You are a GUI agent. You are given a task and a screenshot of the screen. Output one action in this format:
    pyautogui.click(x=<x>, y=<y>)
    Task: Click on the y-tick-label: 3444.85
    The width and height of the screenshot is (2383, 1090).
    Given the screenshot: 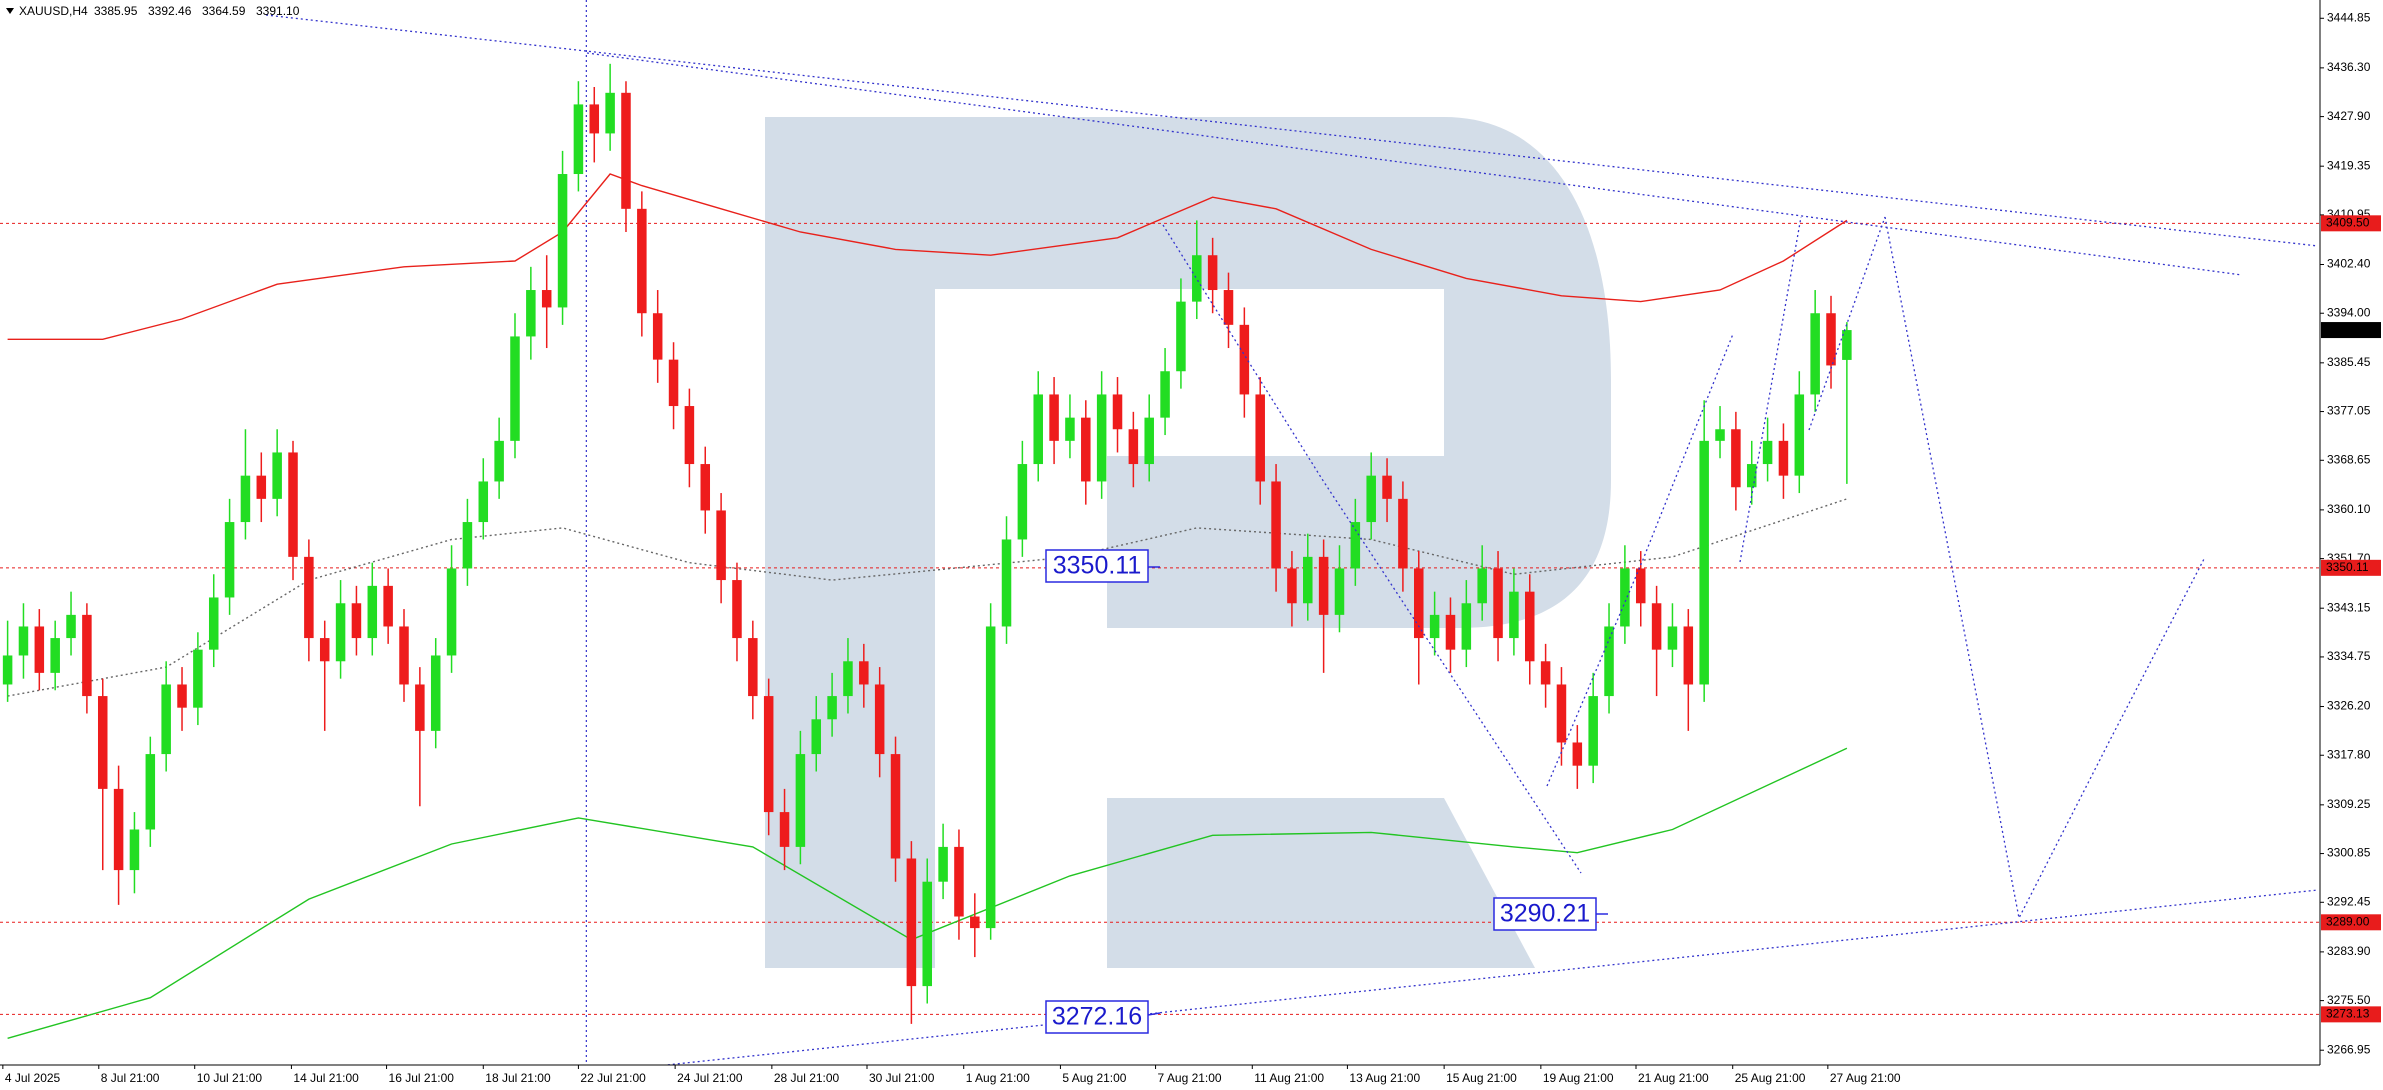 What is the action you would take?
    pyautogui.click(x=2349, y=17)
    